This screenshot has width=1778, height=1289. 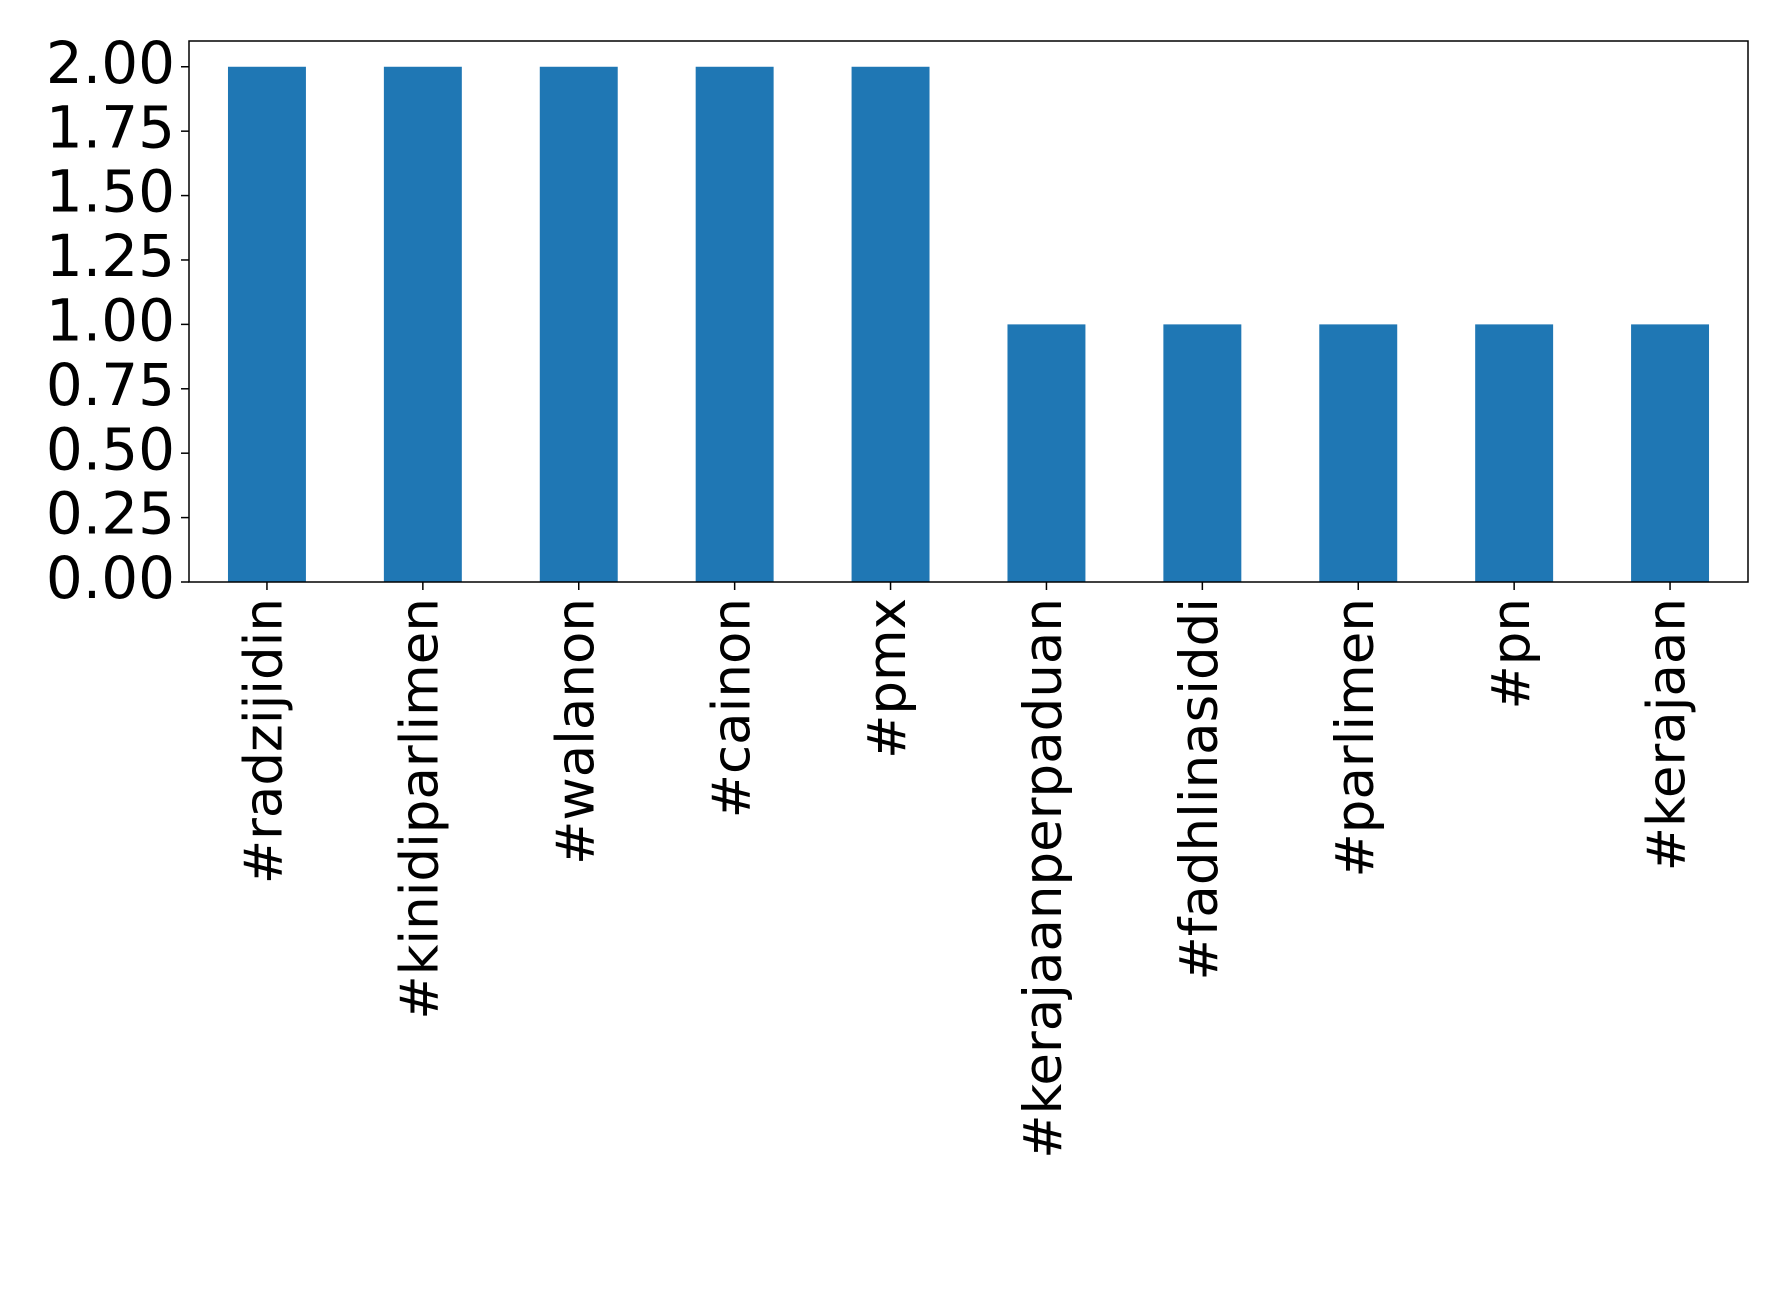 What do you see at coordinates (419, 809) in the screenshot?
I see `x-tick-label: #kinidiparlimen` at bounding box center [419, 809].